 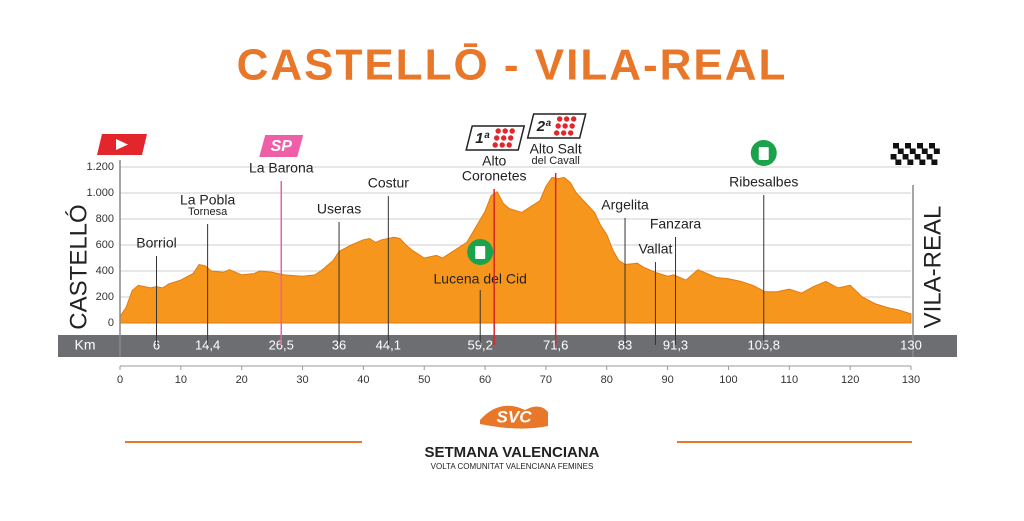 What do you see at coordinates (100, 193) in the screenshot?
I see `y-tick-label: 1.000` at bounding box center [100, 193].